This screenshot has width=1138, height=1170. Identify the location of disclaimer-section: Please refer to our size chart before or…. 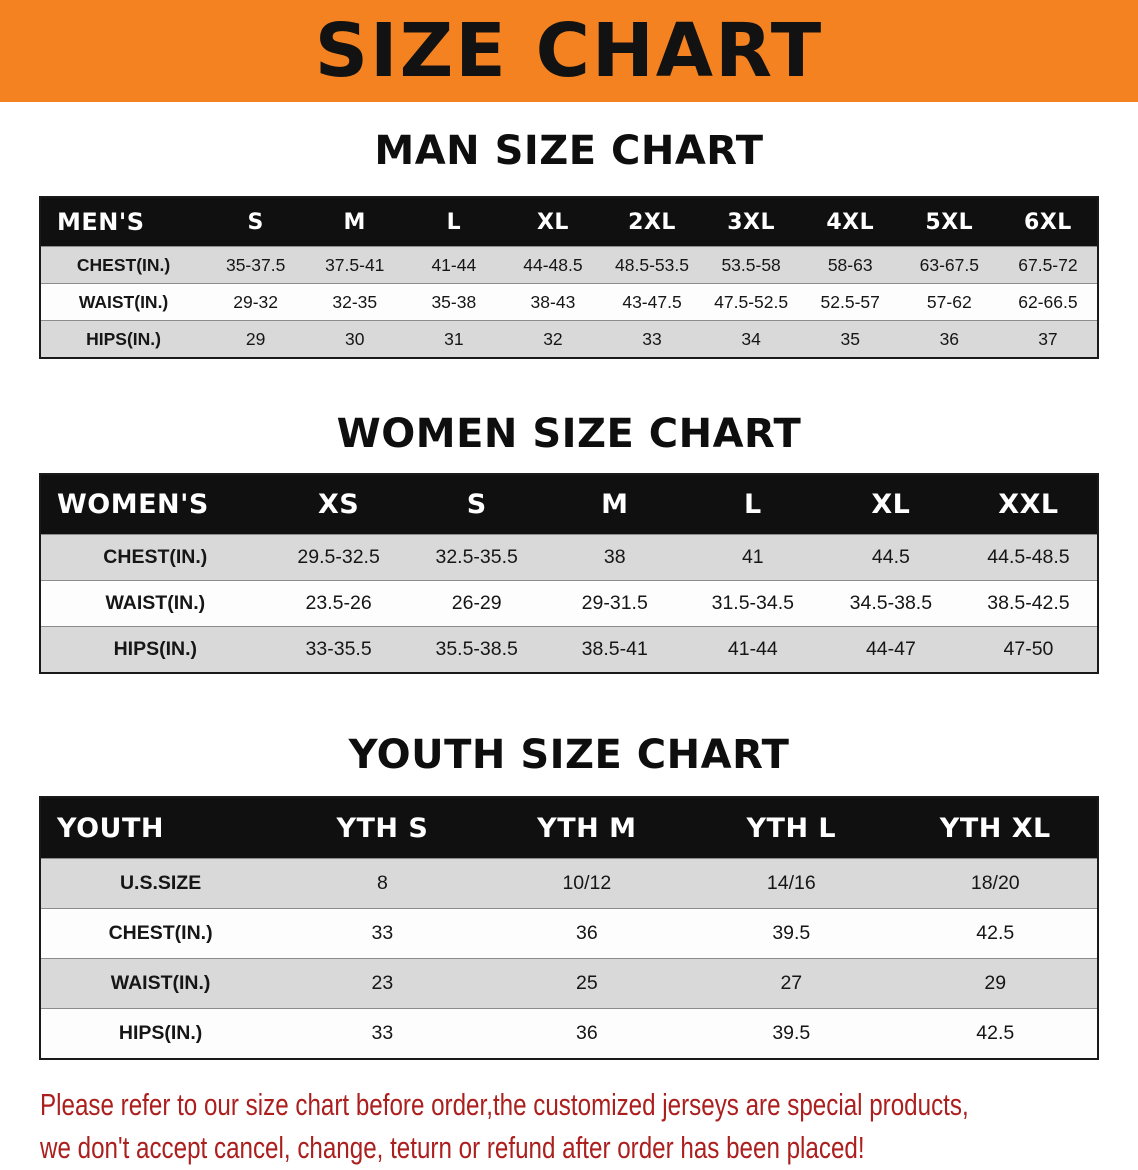
(569, 1127).